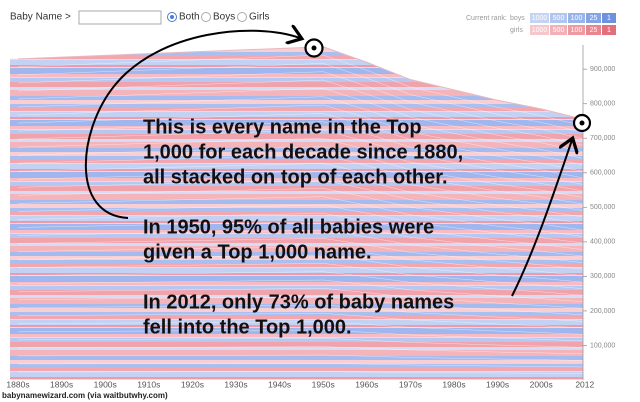 The width and height of the screenshot is (640, 402). I want to click on annotation: given a Top 1,000 name., so click(257, 252).